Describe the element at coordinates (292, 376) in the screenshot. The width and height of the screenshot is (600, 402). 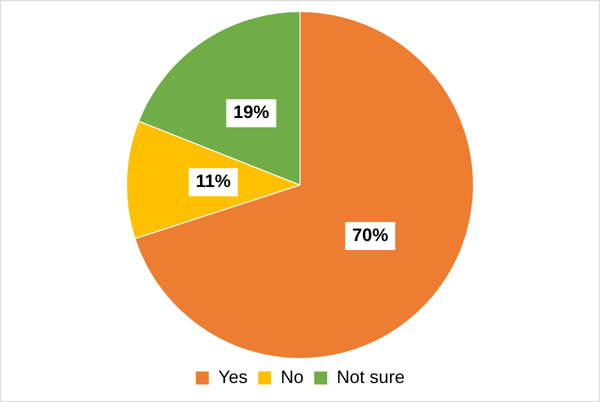
I see `legend-label: No` at that location.